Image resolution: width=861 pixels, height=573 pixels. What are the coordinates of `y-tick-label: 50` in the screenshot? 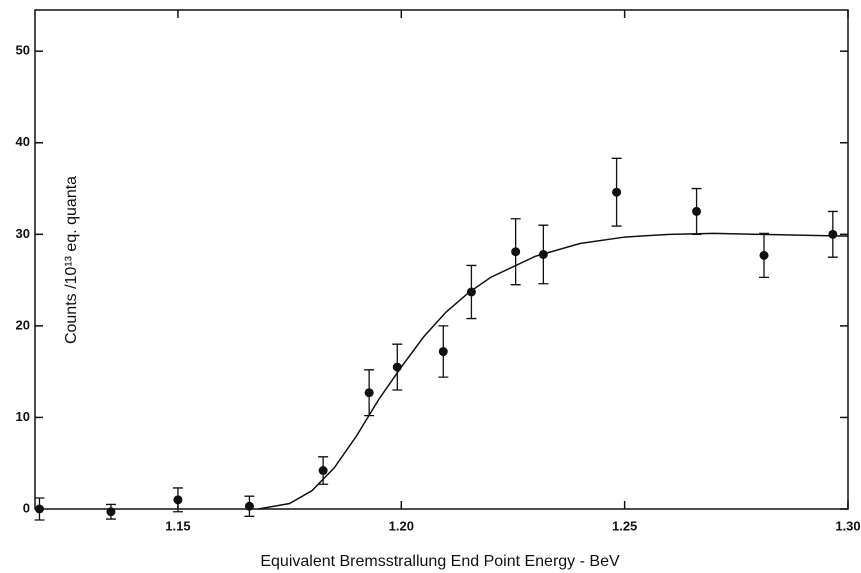 It's located at (23, 50).